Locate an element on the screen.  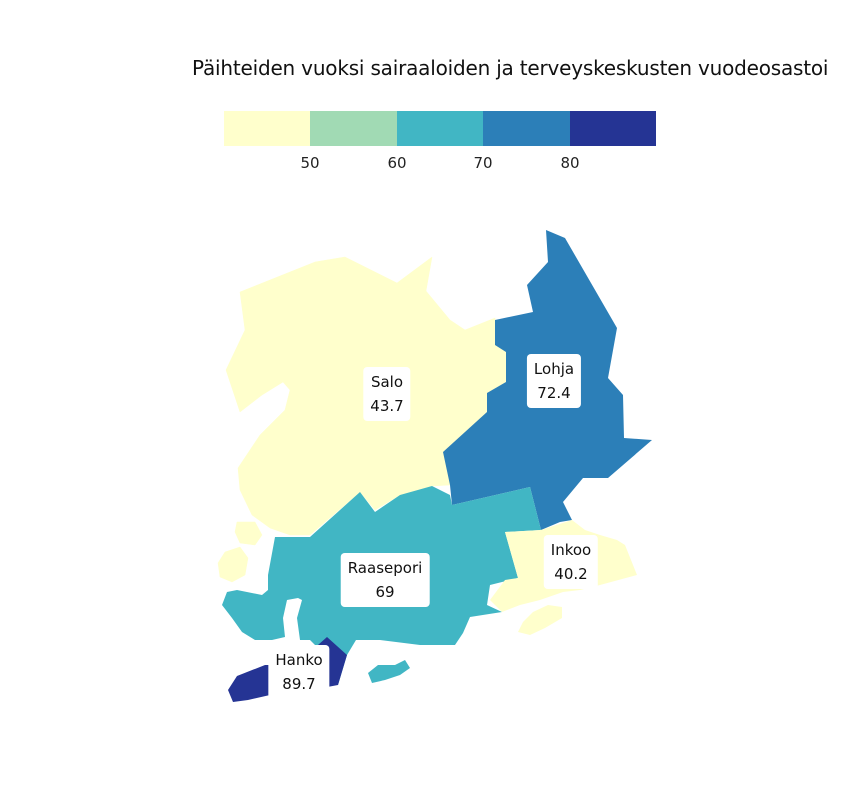
label-raasepori: Raasepori 69 is located at coordinates (385, 580).